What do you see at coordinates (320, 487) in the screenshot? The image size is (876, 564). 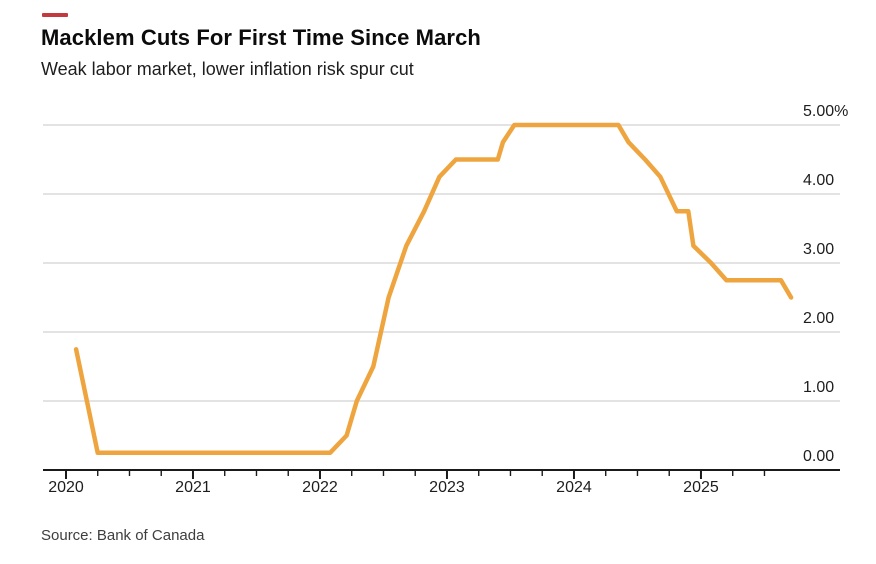 I see `x-tick-label: 2022` at bounding box center [320, 487].